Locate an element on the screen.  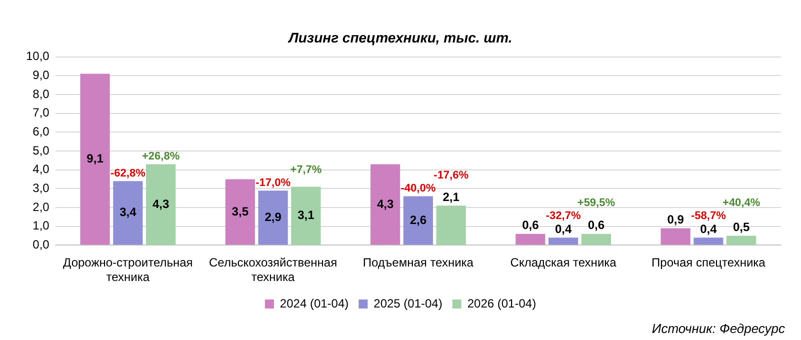
y-tick-label: 0,0 is located at coordinates (41, 245).